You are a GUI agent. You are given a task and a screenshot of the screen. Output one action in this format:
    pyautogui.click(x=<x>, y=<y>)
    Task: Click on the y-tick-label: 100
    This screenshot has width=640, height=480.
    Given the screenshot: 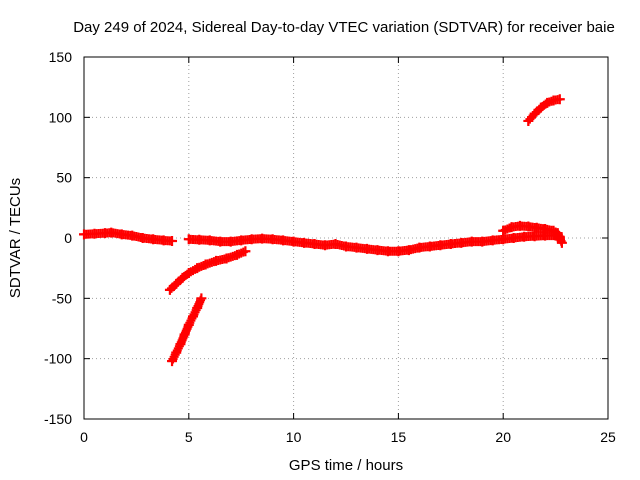 What is the action you would take?
    pyautogui.click(x=61, y=117)
    